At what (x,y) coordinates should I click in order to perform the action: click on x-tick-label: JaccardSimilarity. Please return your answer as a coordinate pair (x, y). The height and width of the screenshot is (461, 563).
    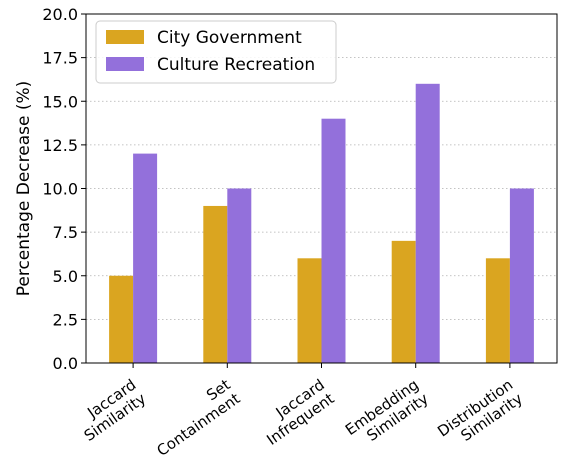
    Looking at the image, I should click on (110, 409).